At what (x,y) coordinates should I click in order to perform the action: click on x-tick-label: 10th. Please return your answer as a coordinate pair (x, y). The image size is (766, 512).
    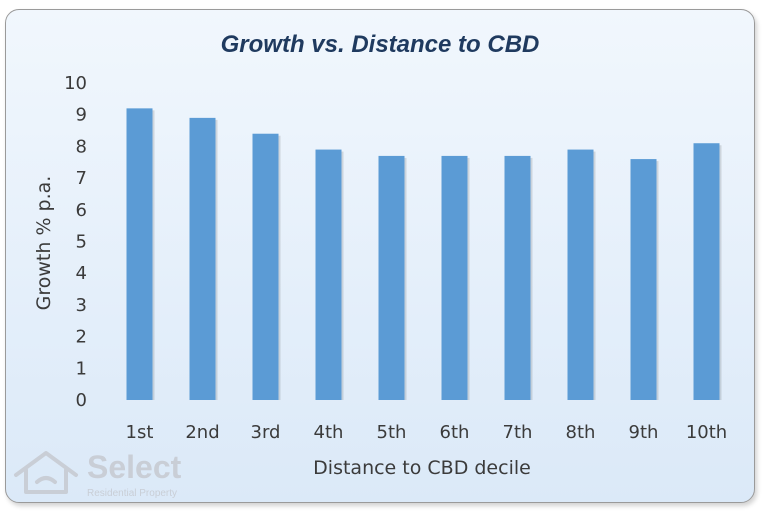
    Looking at the image, I should click on (706, 432).